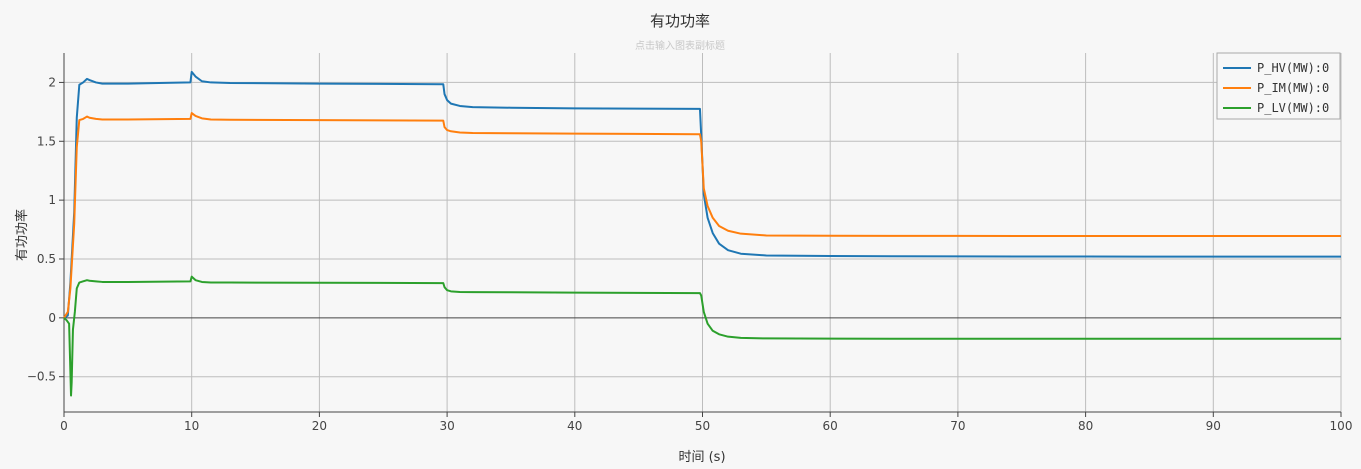  I want to click on y-tick-label: −0.5, so click(41, 377).